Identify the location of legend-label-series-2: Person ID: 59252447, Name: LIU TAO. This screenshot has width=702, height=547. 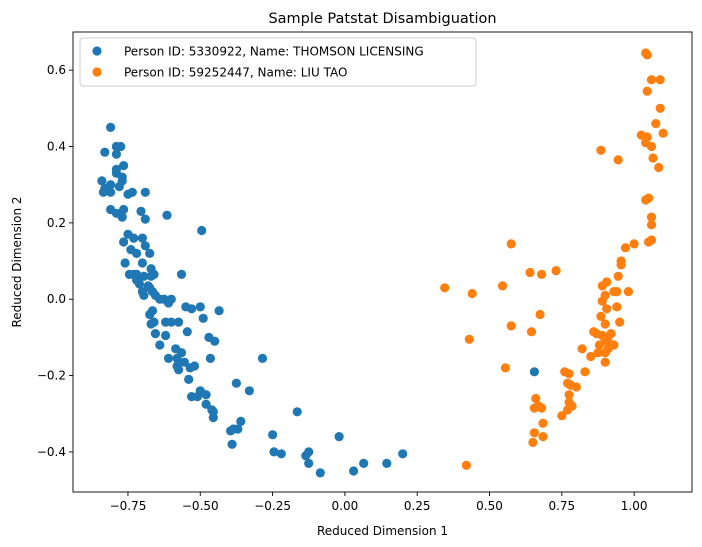
(235, 73).